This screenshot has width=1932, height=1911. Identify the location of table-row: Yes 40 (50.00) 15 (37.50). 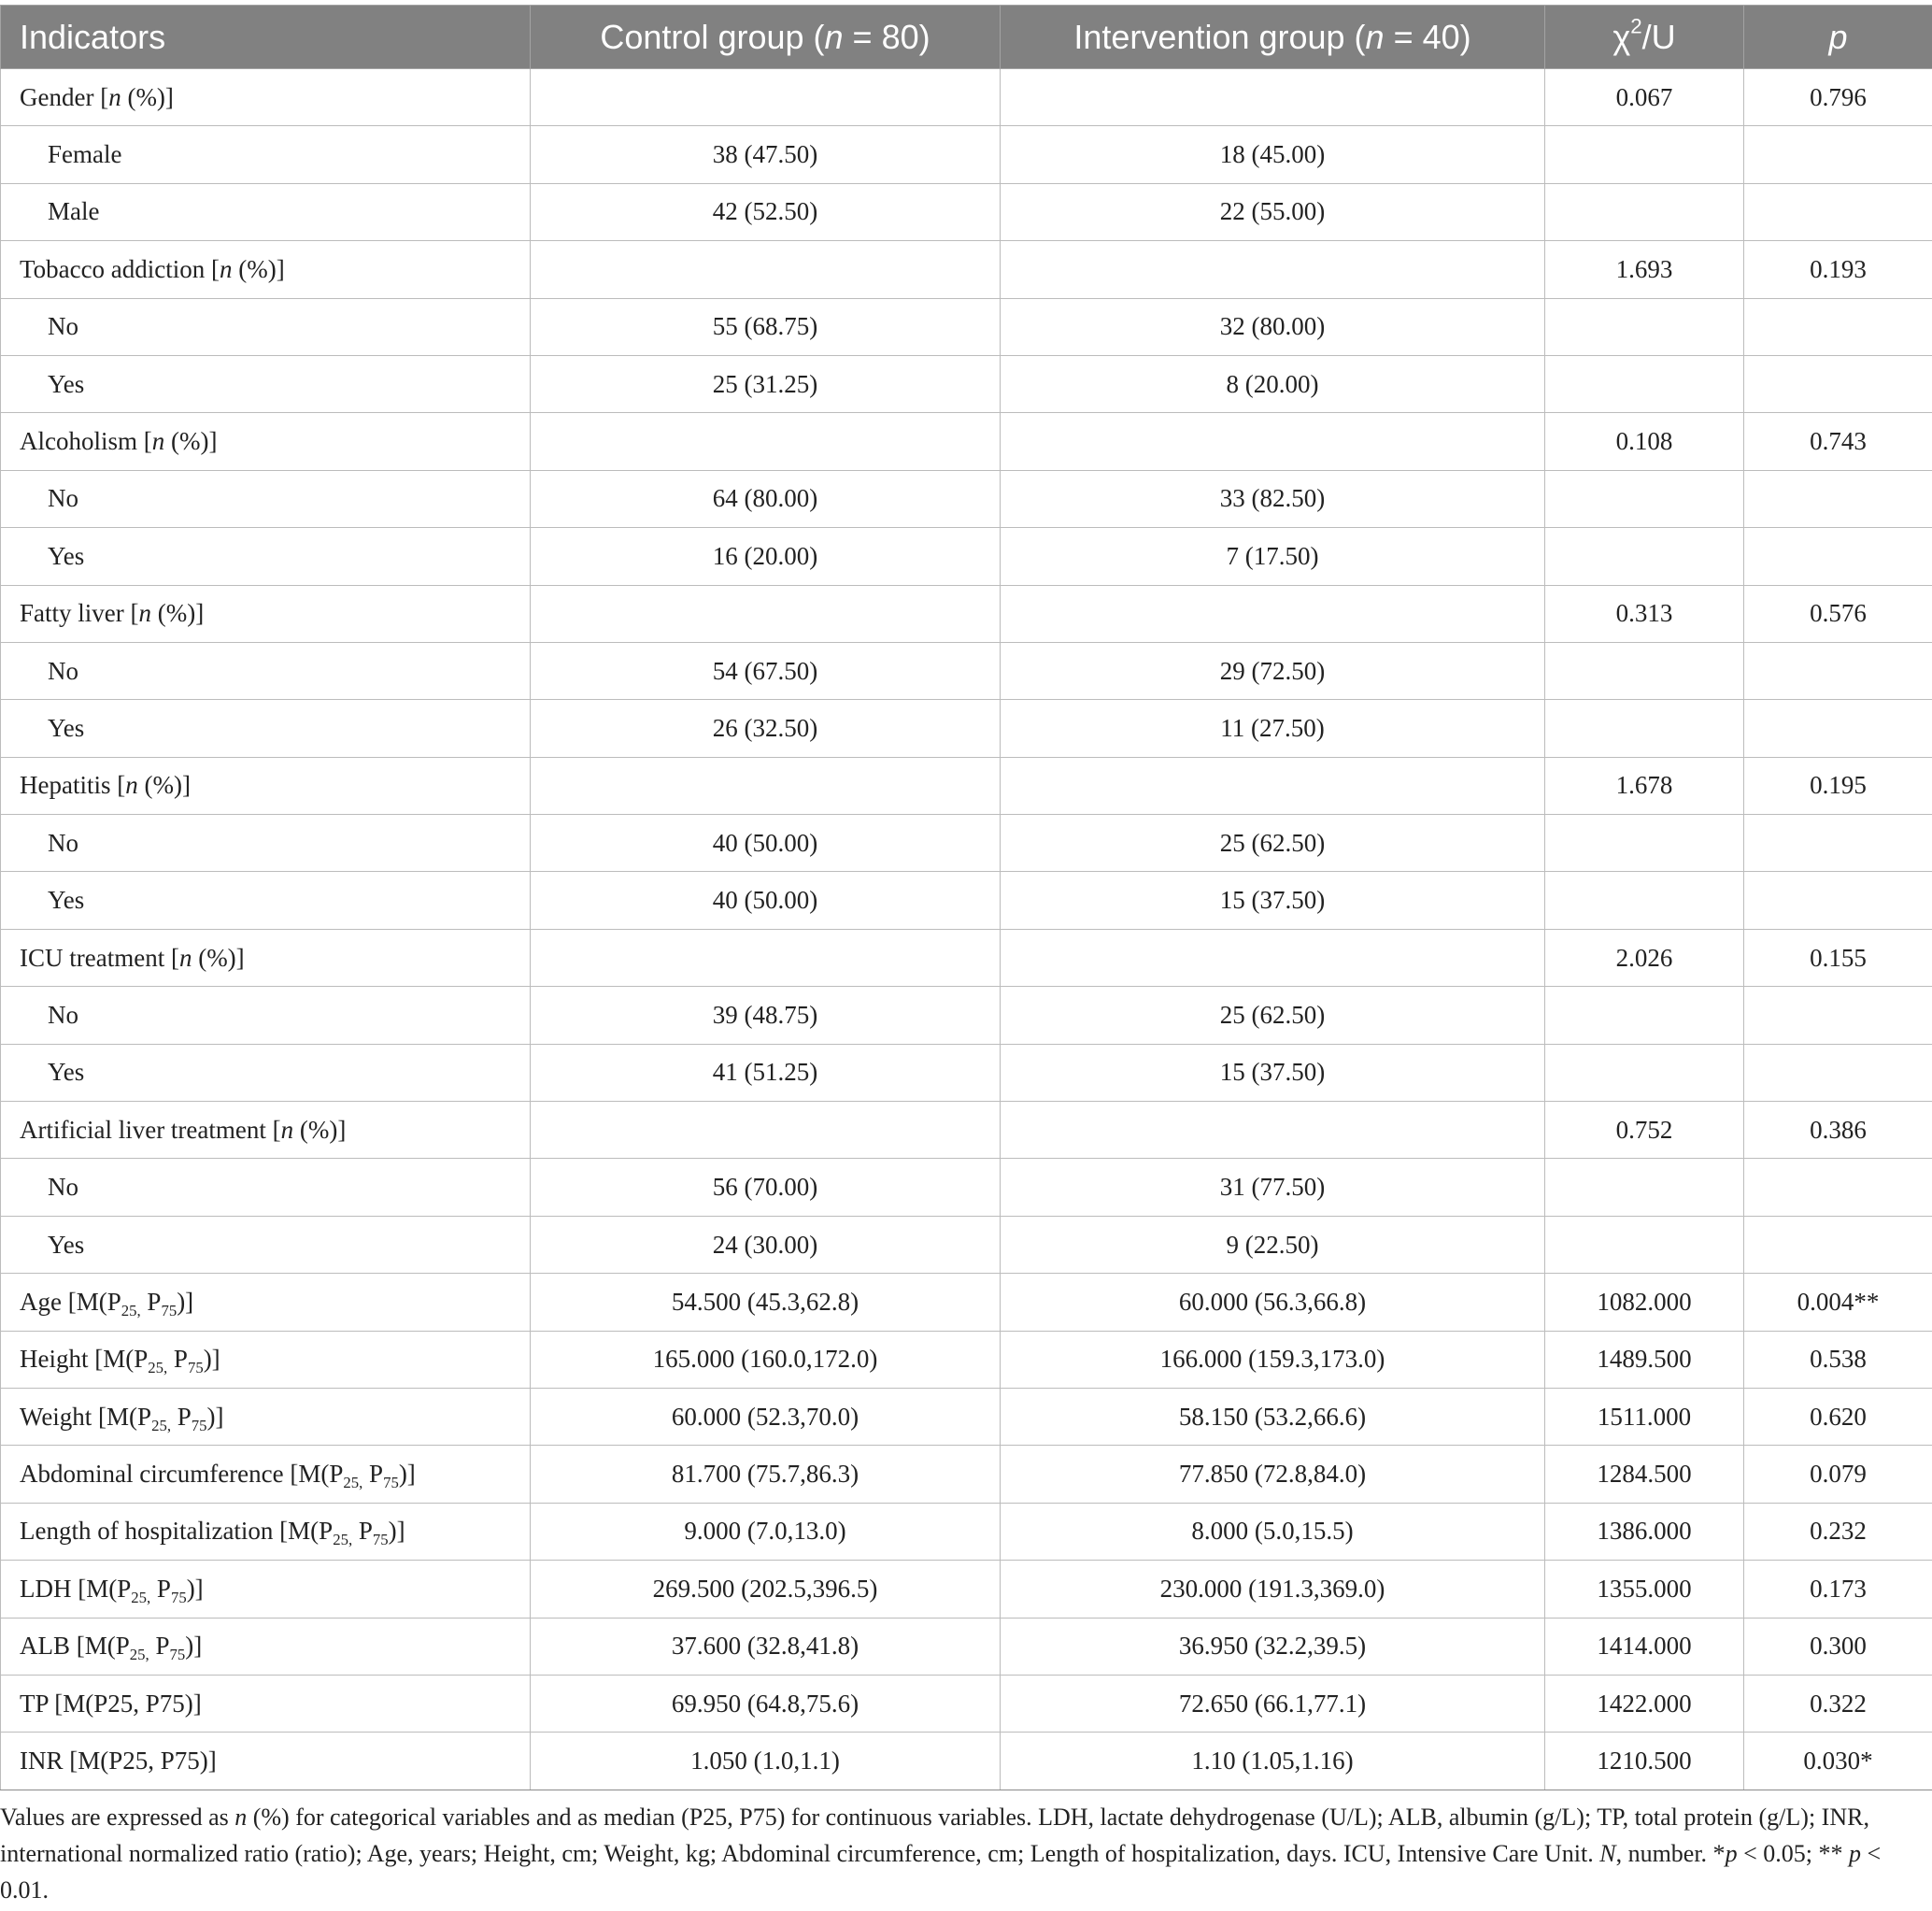
(966, 900).